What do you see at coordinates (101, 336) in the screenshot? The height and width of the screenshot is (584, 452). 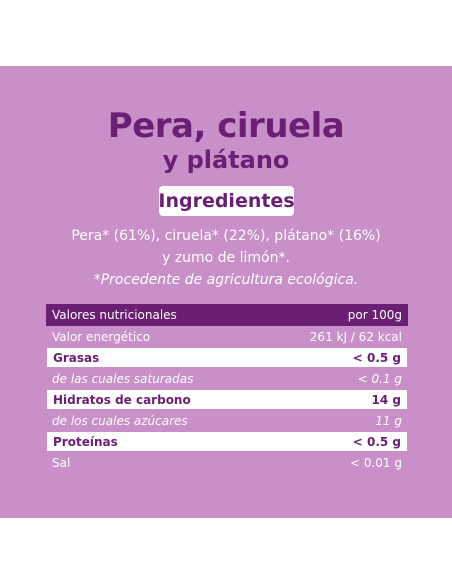 I see `row-label: Valor energético` at bounding box center [101, 336].